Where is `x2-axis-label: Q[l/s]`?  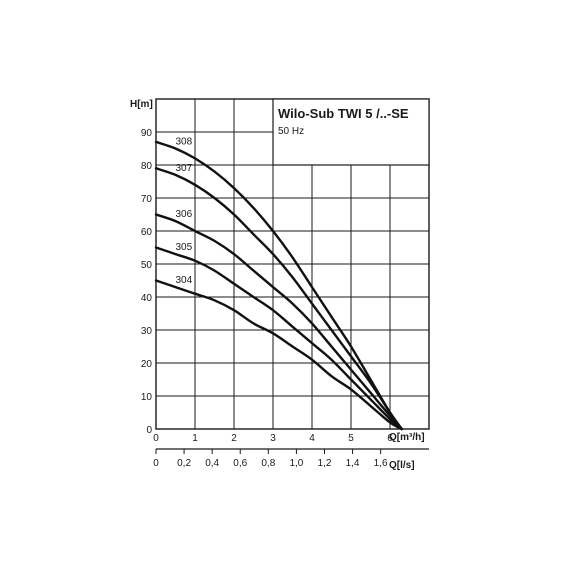
x2-axis-label: Q[l/s] is located at coordinates (402, 465).